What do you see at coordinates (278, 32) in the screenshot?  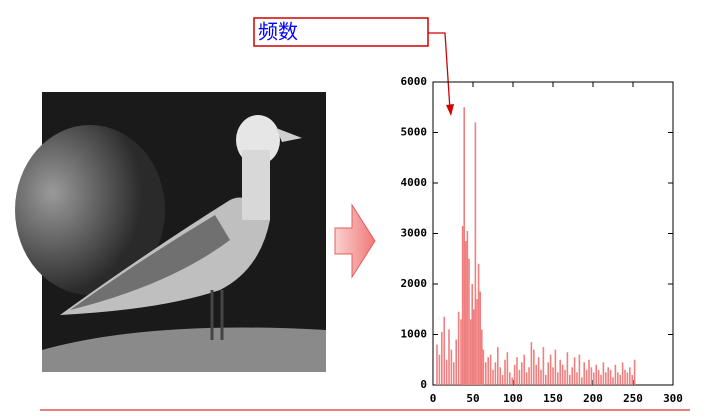 I see `annotation: 频数` at bounding box center [278, 32].